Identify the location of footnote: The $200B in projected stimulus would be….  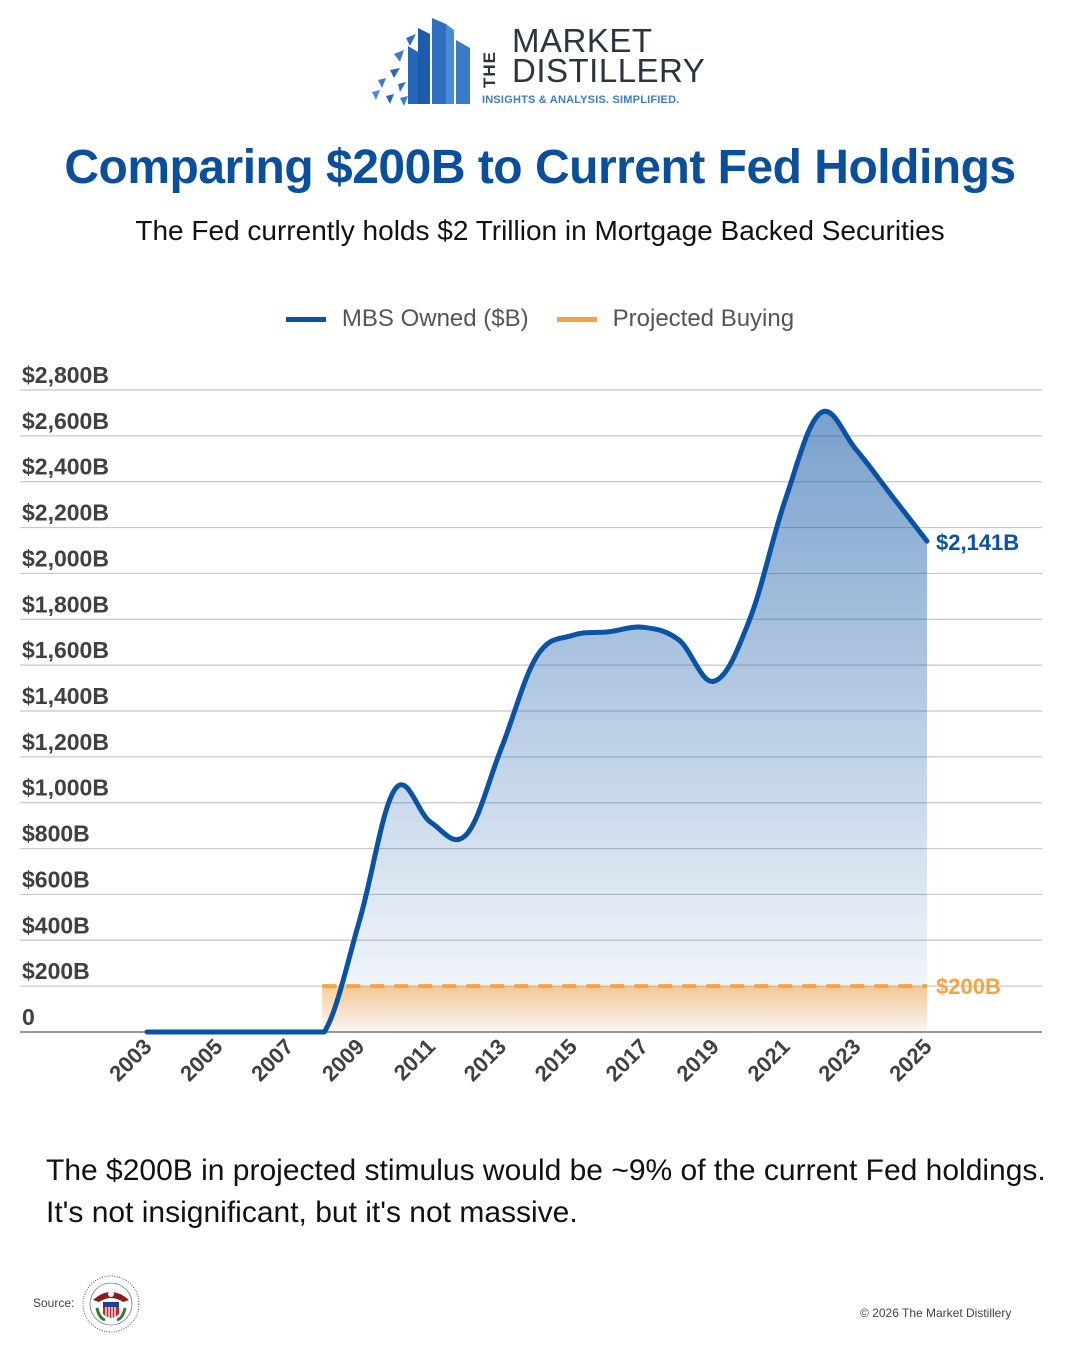
(546, 1191).